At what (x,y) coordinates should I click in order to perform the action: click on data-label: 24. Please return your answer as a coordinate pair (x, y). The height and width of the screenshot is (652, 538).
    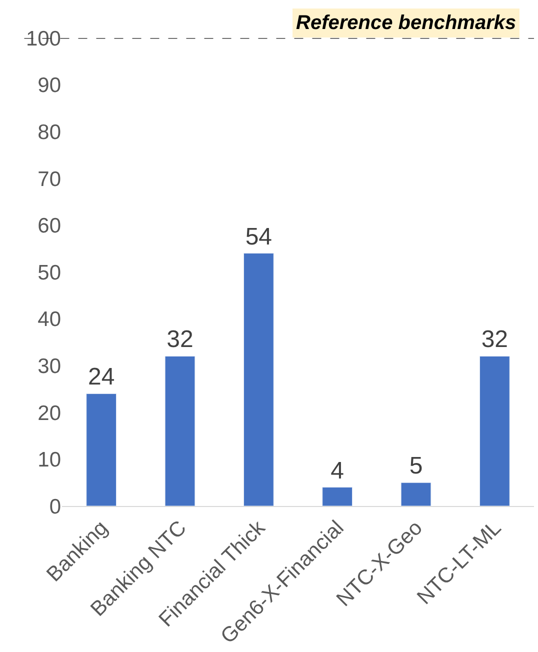
    Looking at the image, I should click on (101, 377).